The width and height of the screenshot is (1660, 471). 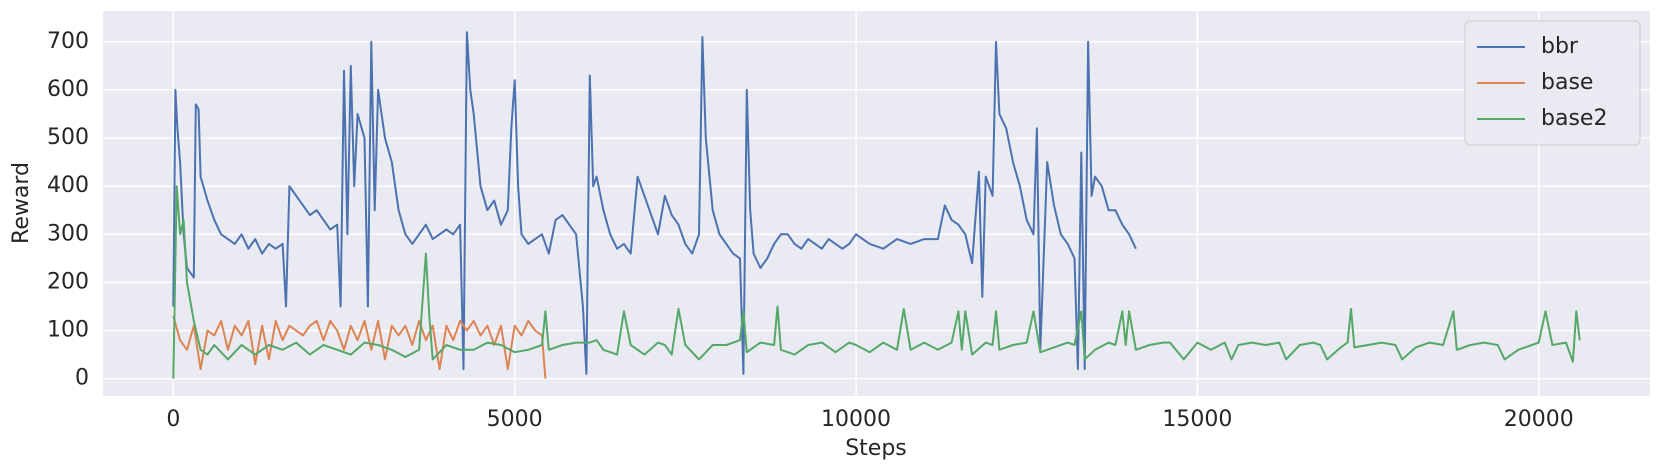 I want to click on legend: bbr base base2, so click(x=1552, y=83).